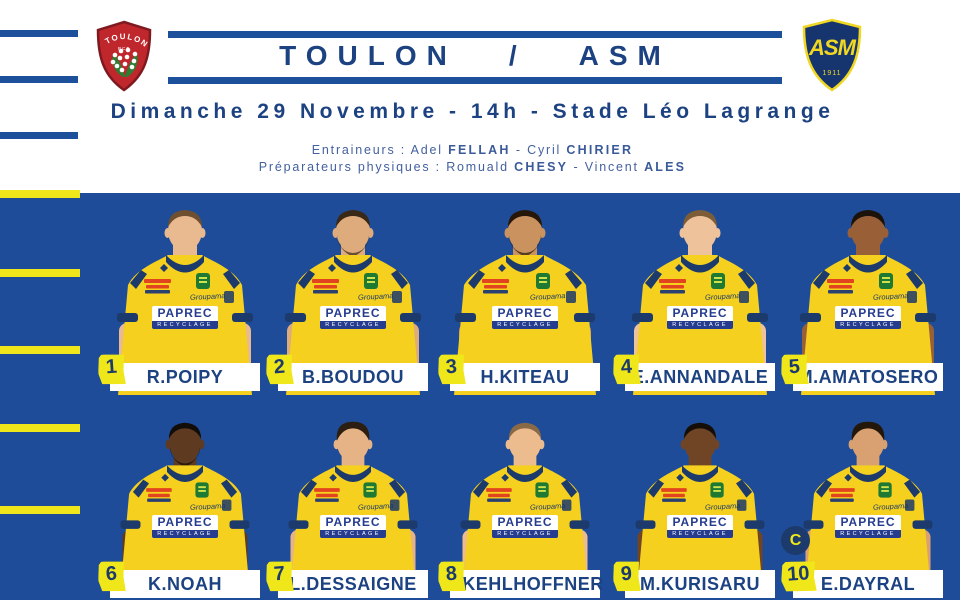  I want to click on player-photo, so click(353, 509).